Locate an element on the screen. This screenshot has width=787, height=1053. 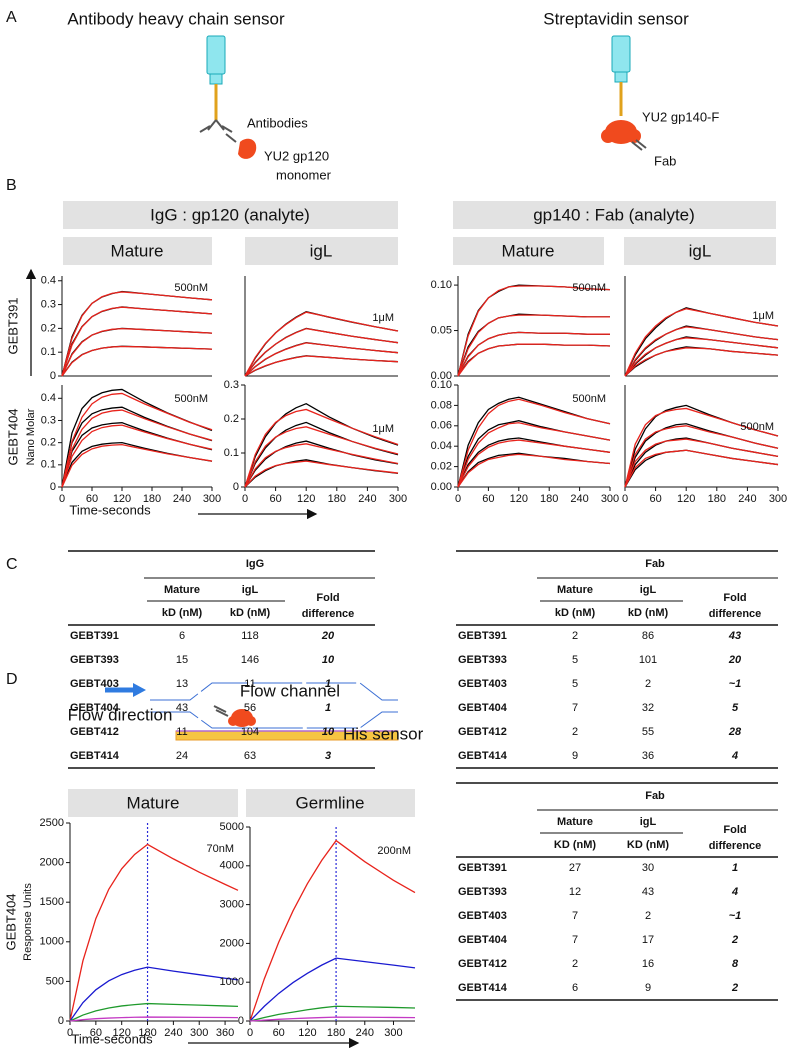
table-cell: 16 is located at coordinates (648, 964).